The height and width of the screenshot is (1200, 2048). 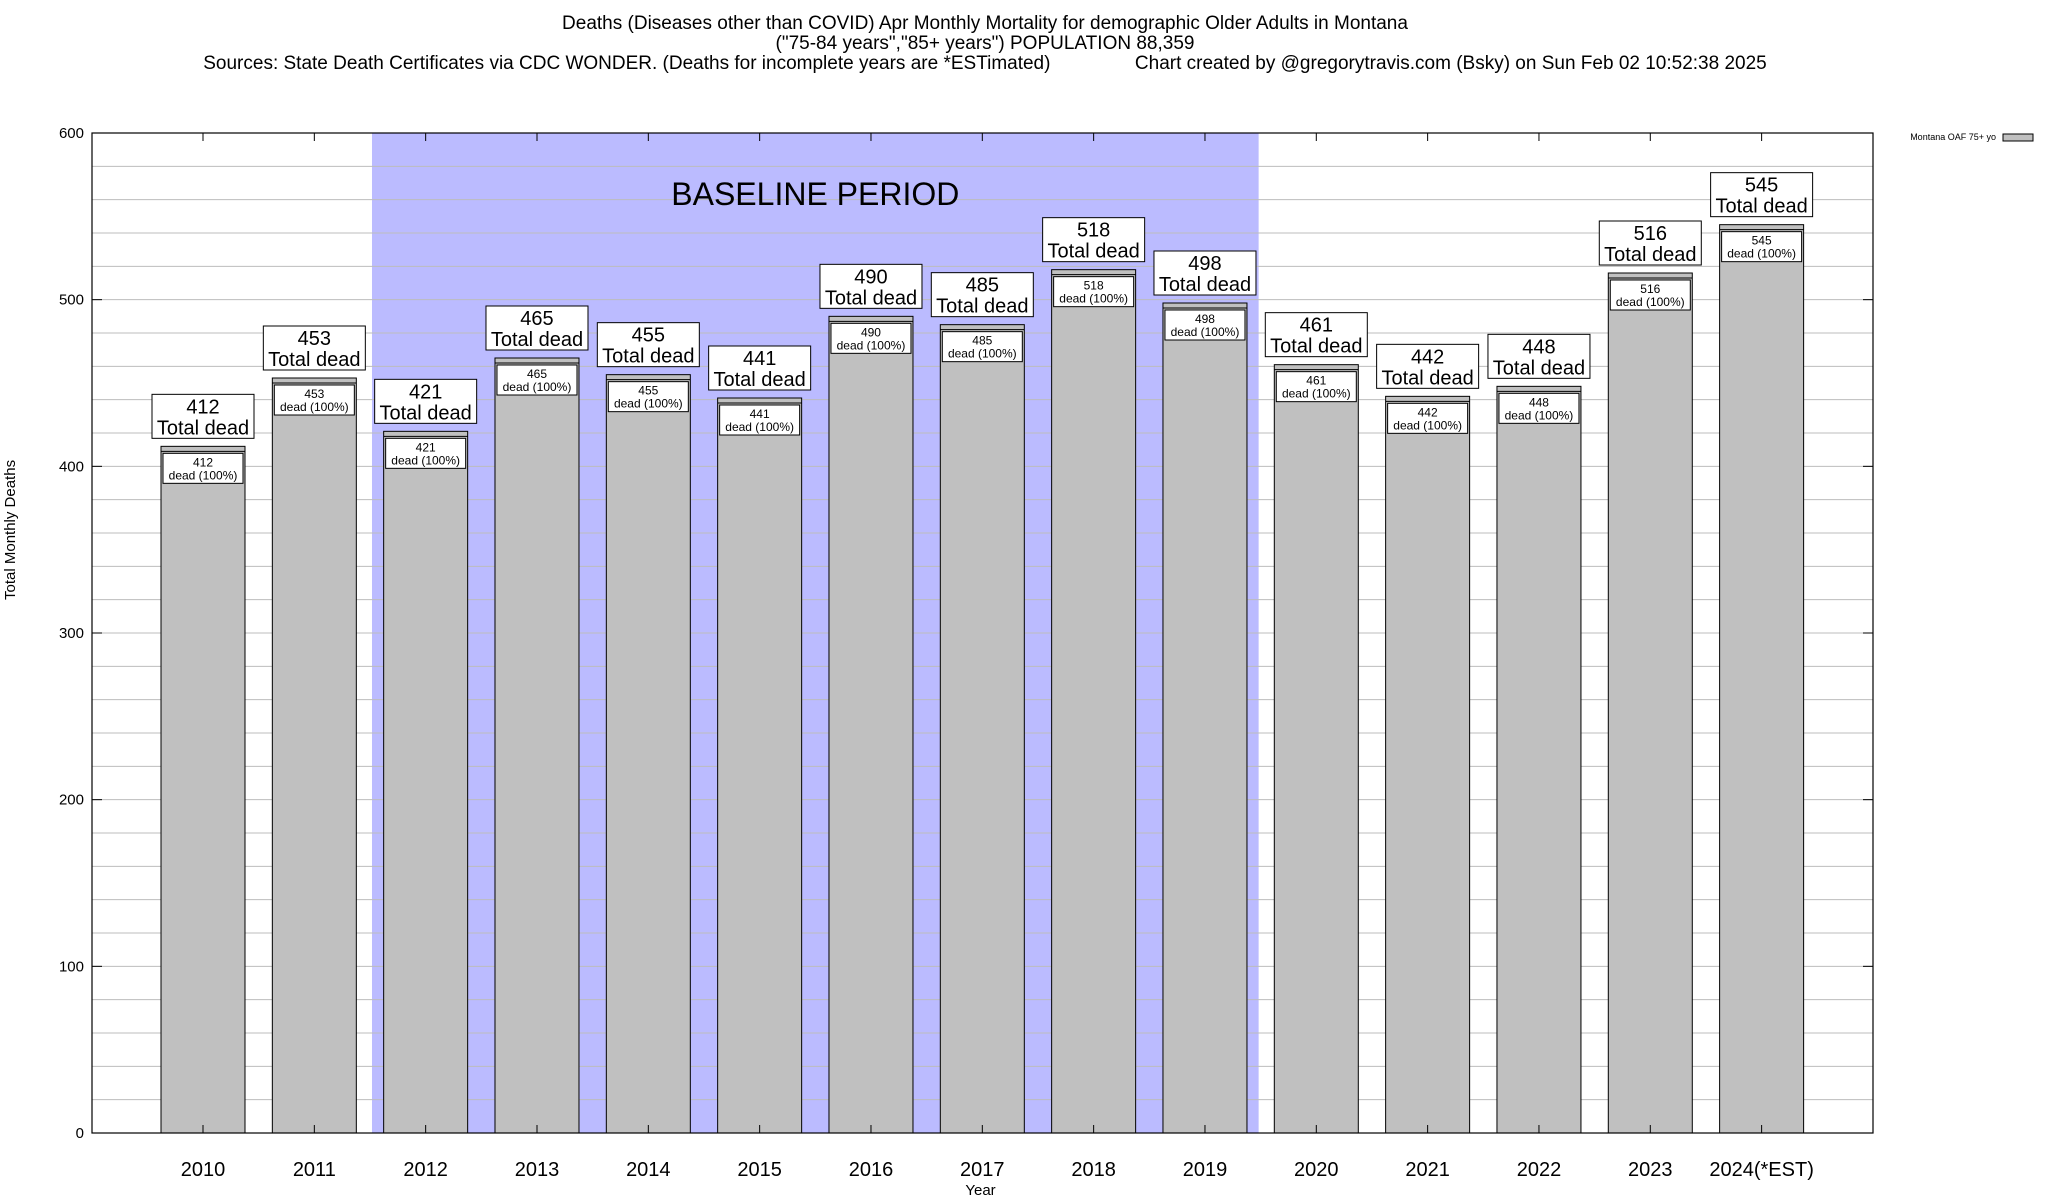 What do you see at coordinates (80, 1133) in the screenshot?
I see `y-tick-label: 0` at bounding box center [80, 1133].